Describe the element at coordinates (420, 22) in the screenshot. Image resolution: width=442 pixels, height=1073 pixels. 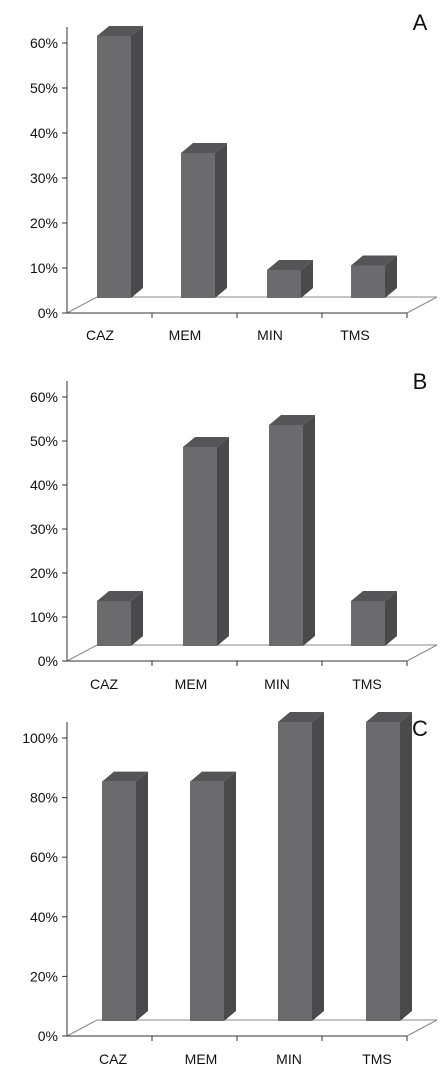
I see `panel-label: A` at that location.